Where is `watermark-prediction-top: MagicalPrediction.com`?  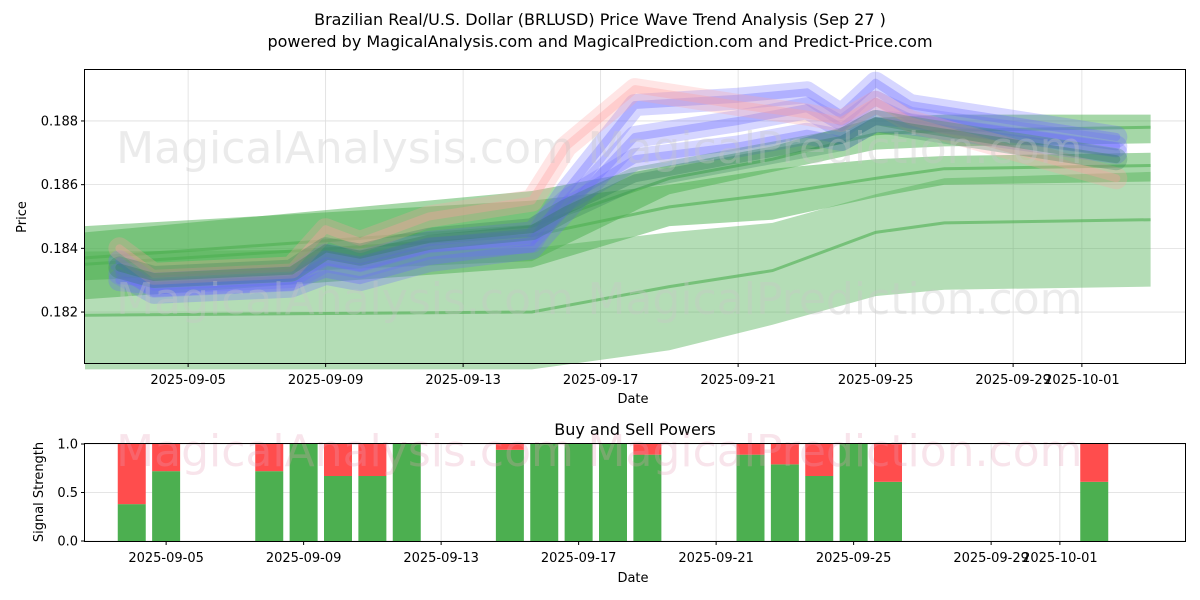
watermark-prediction-top: MagicalPrediction.com is located at coordinates (835, 148).